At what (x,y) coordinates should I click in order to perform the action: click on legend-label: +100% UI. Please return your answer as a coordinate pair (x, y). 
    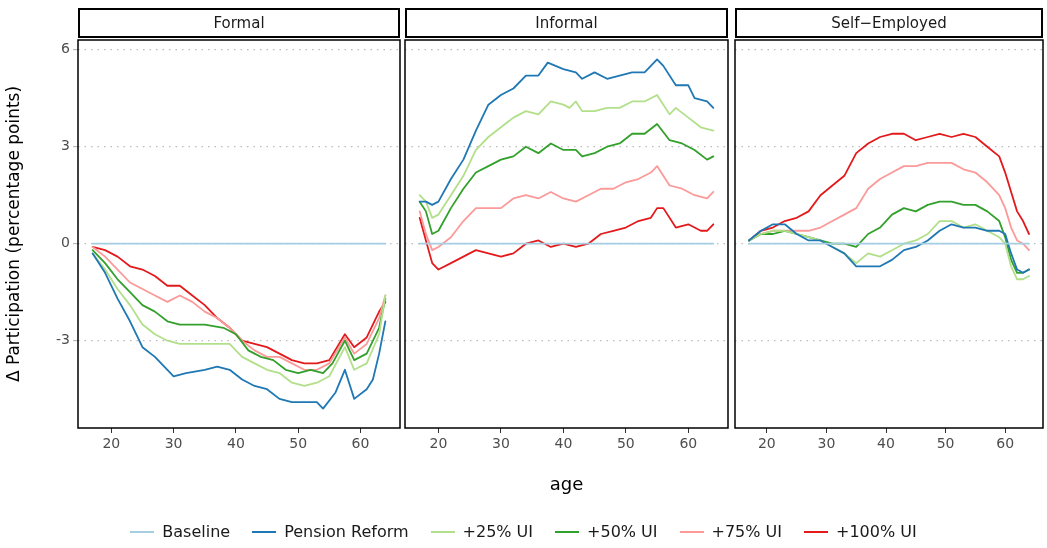
    Looking at the image, I should click on (876, 531).